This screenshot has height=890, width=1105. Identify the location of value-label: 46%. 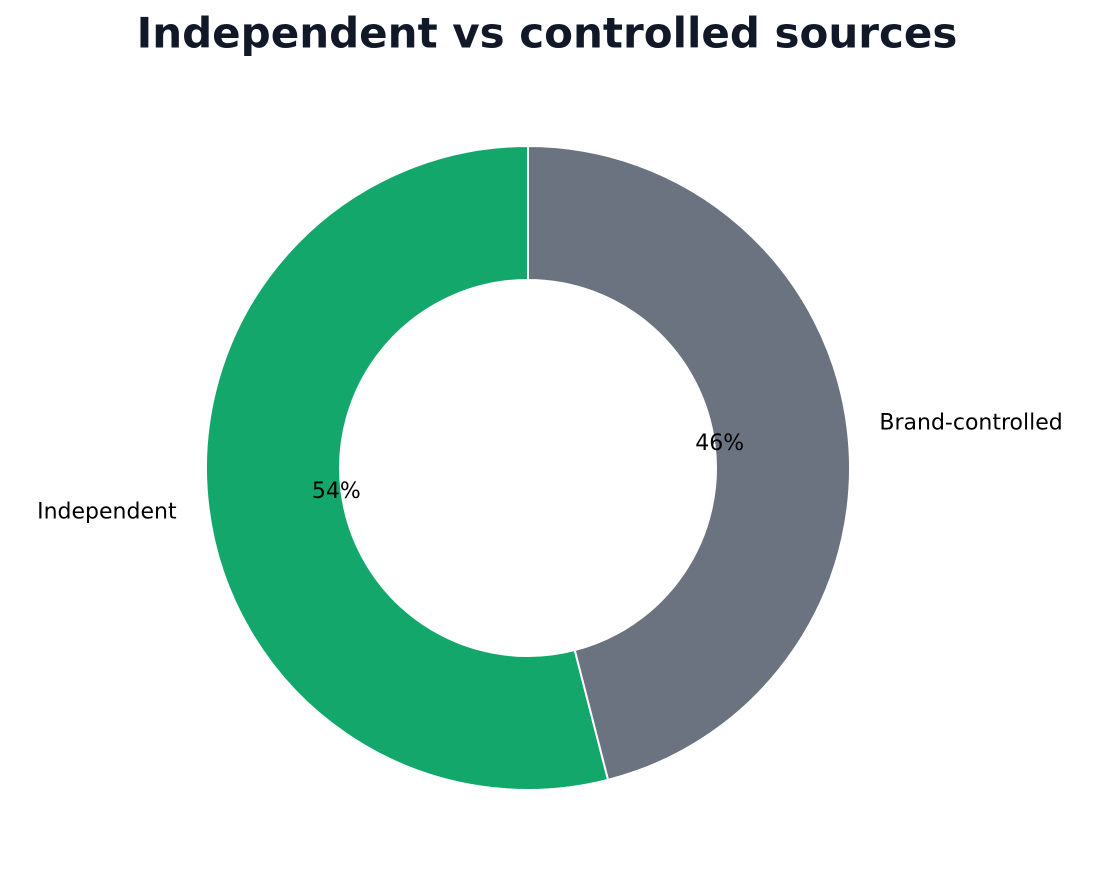
(719, 443).